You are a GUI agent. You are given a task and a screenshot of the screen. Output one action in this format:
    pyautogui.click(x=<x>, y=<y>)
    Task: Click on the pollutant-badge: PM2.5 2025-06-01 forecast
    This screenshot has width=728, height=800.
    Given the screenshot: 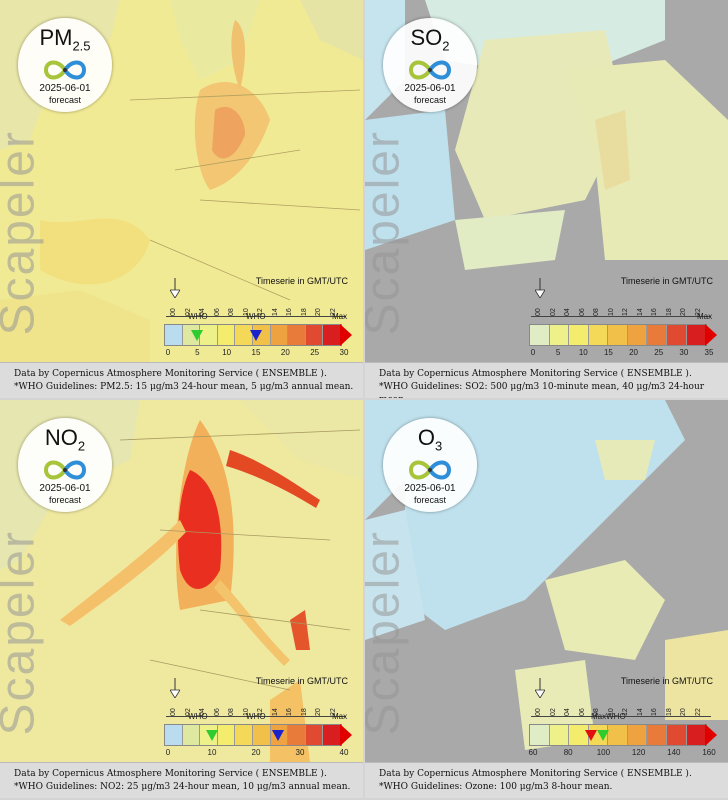 What is the action you would take?
    pyautogui.click(x=65, y=65)
    